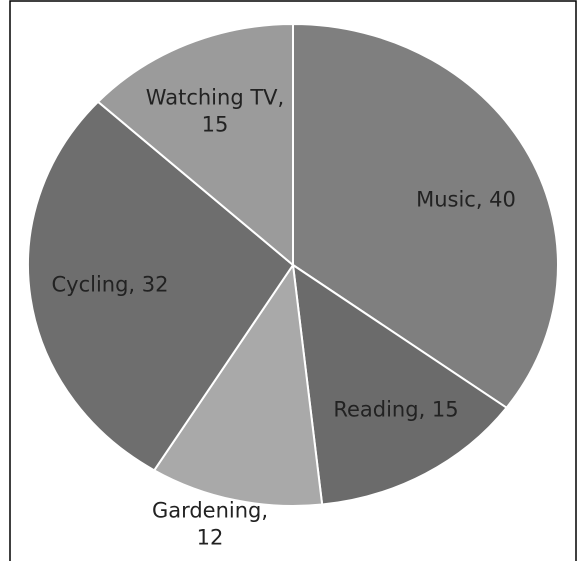  Describe the element at coordinates (466, 199) in the screenshot. I see `slice-label: Music, 40` at that location.